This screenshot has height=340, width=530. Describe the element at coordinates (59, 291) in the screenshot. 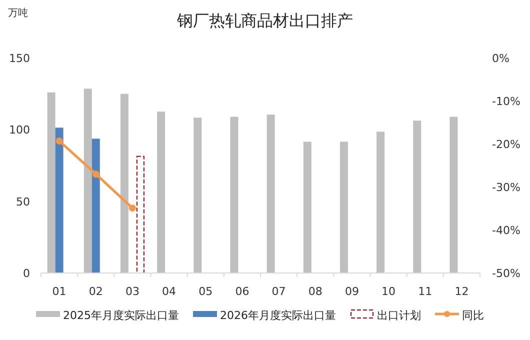

I see `x-tick-label: 01` at that location.